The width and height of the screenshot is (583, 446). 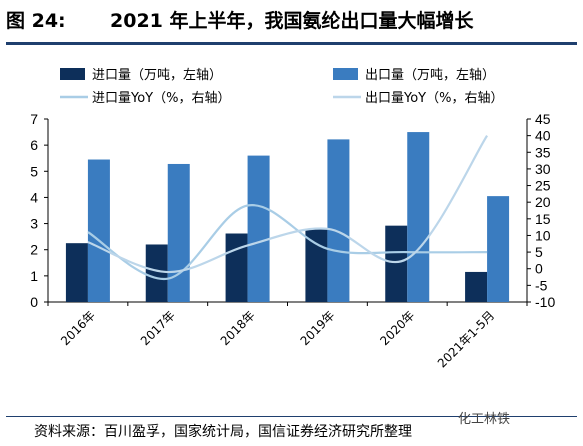 What do you see at coordinates (543, 235) in the screenshot?
I see `right-tick-label: 10` at bounding box center [543, 235].